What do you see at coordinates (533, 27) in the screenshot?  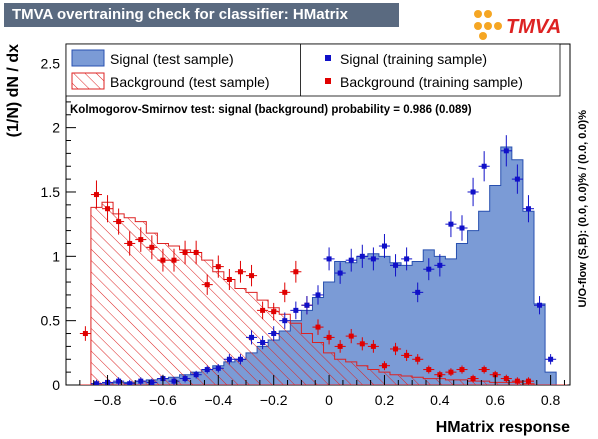 I see `logo-text: TMVA` at bounding box center [533, 27].